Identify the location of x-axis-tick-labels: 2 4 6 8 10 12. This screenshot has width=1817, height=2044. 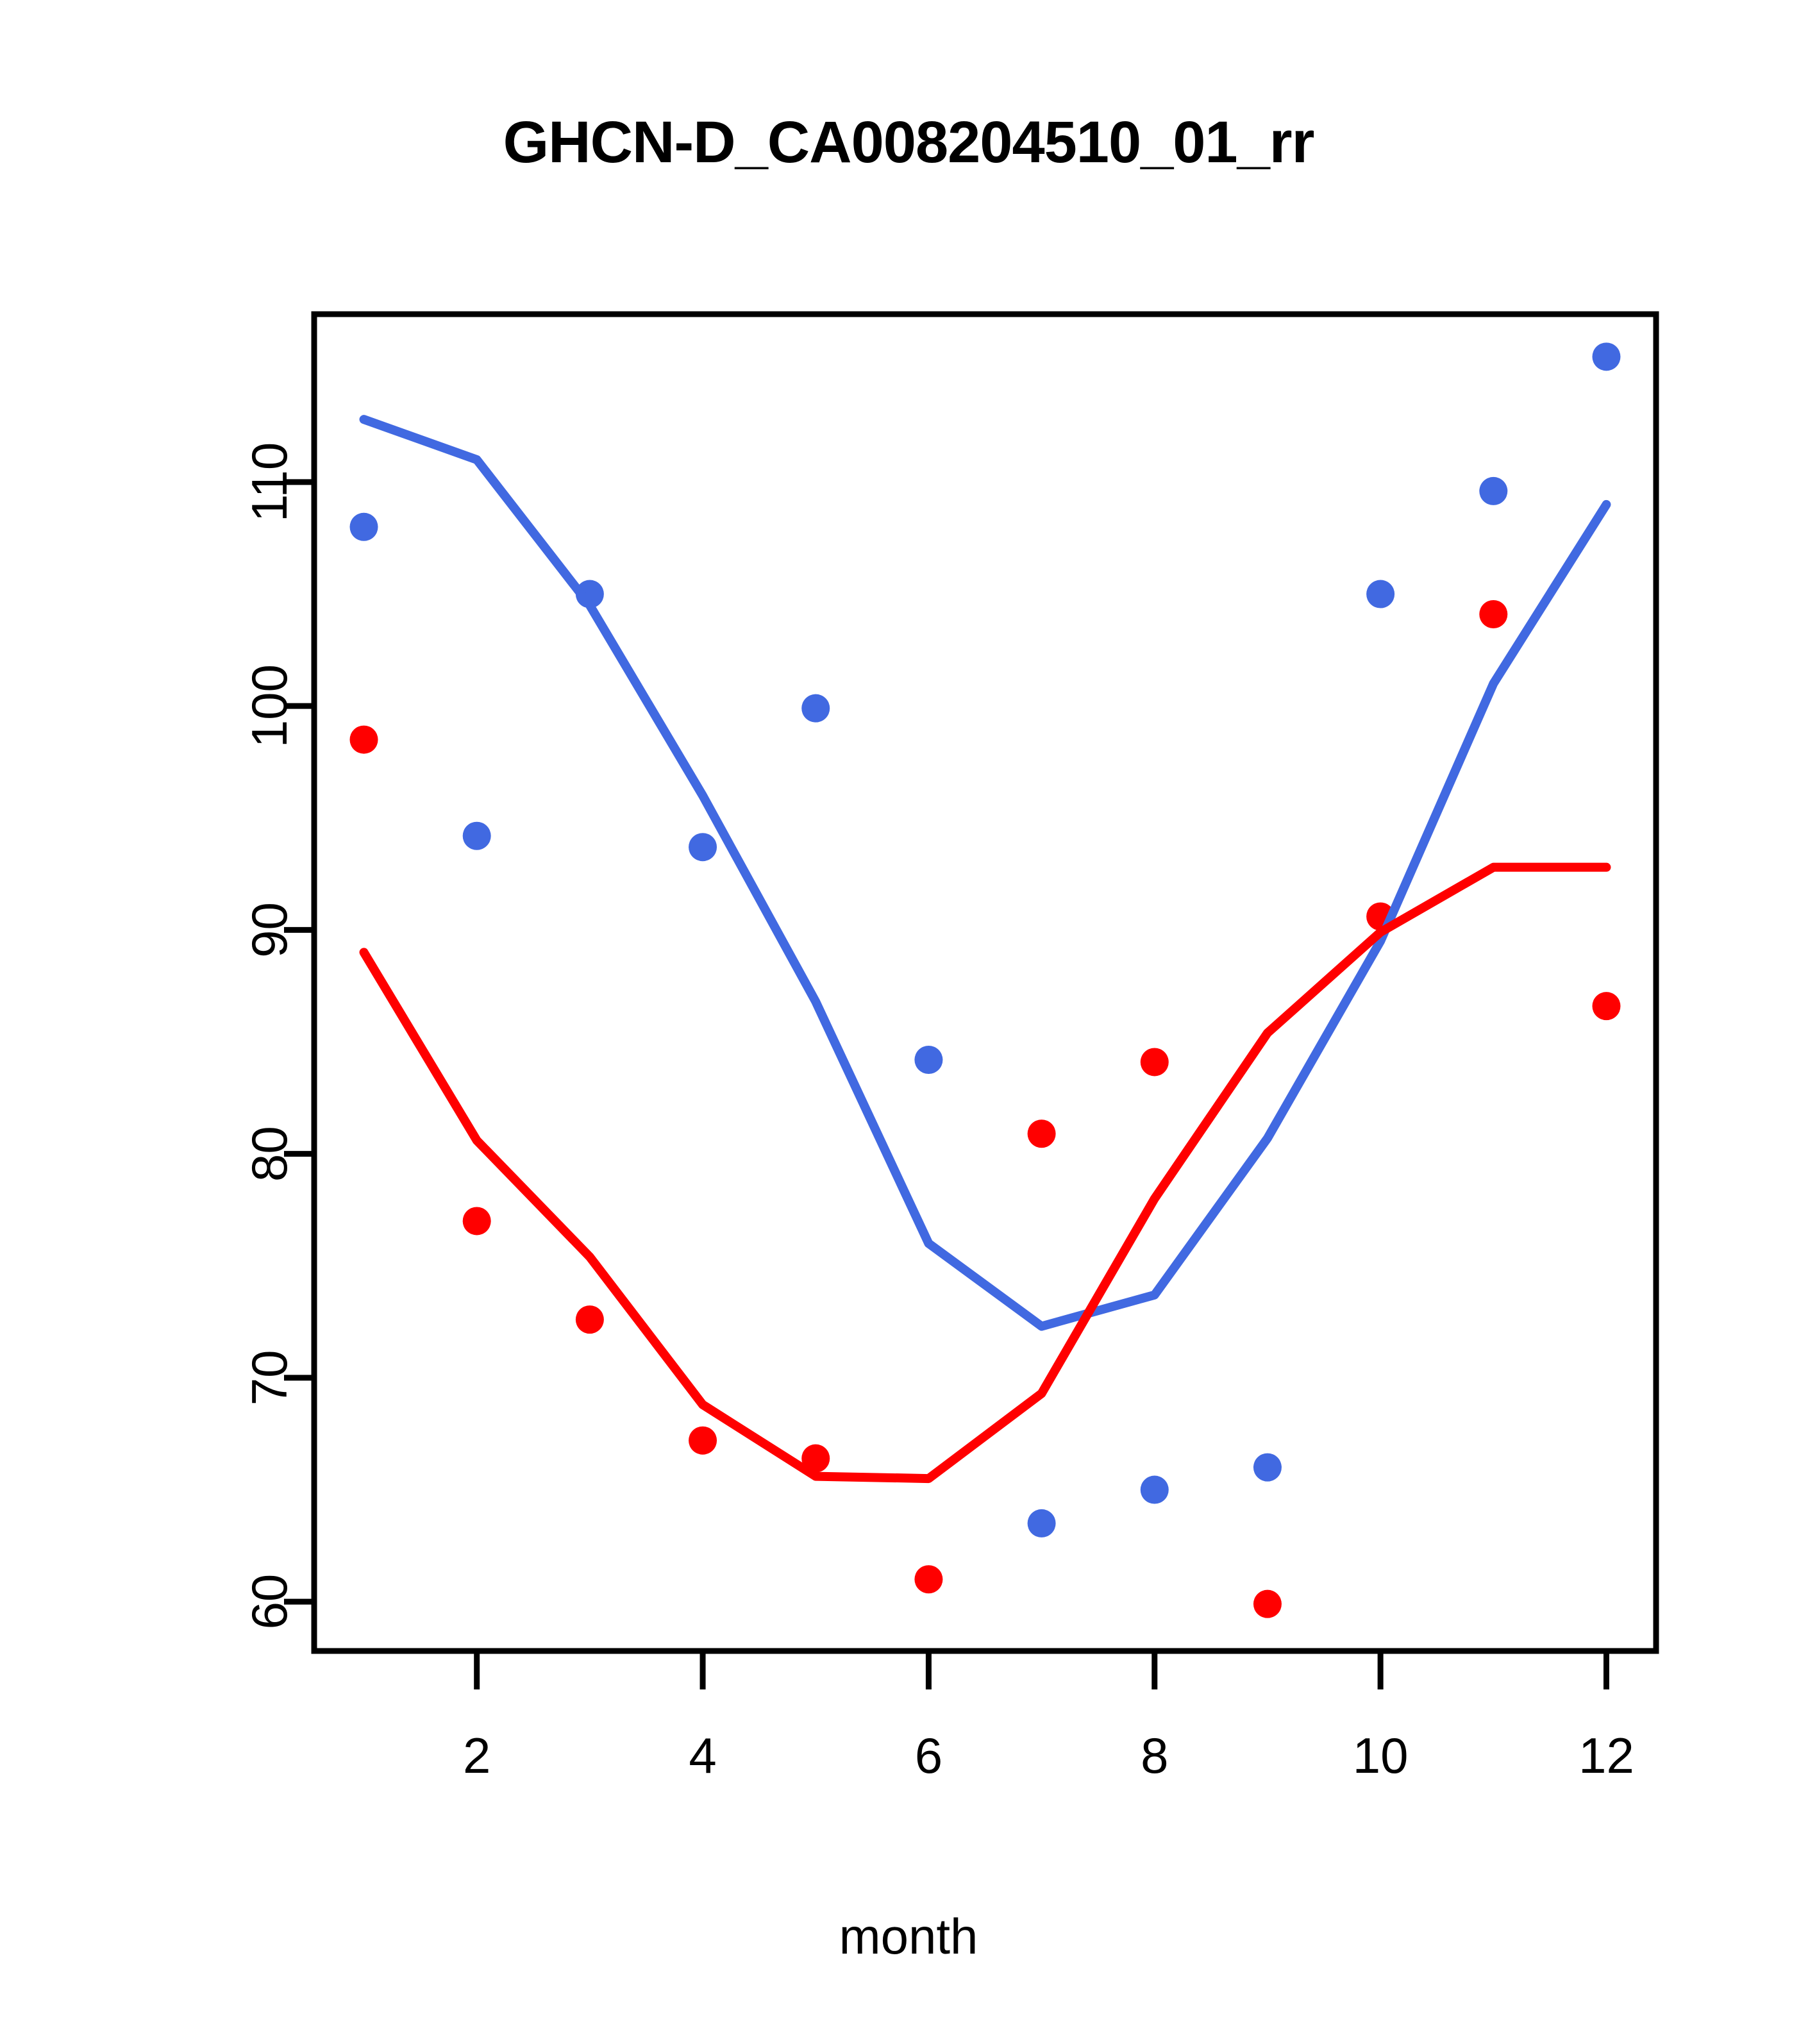
(1048, 1755).